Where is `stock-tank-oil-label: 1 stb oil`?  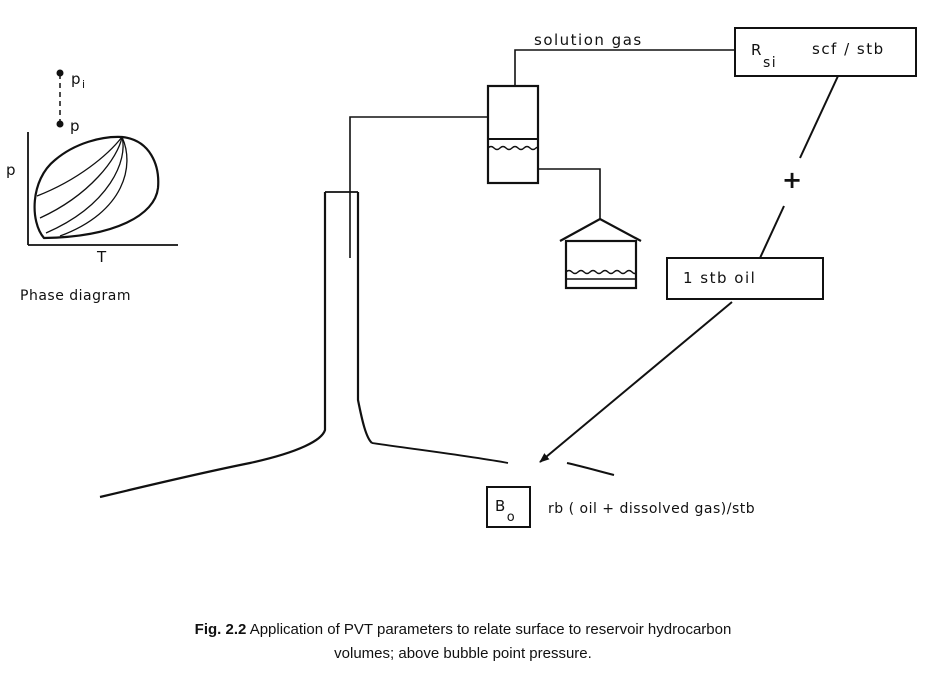 stock-tank-oil-label: 1 stb oil is located at coordinates (719, 278).